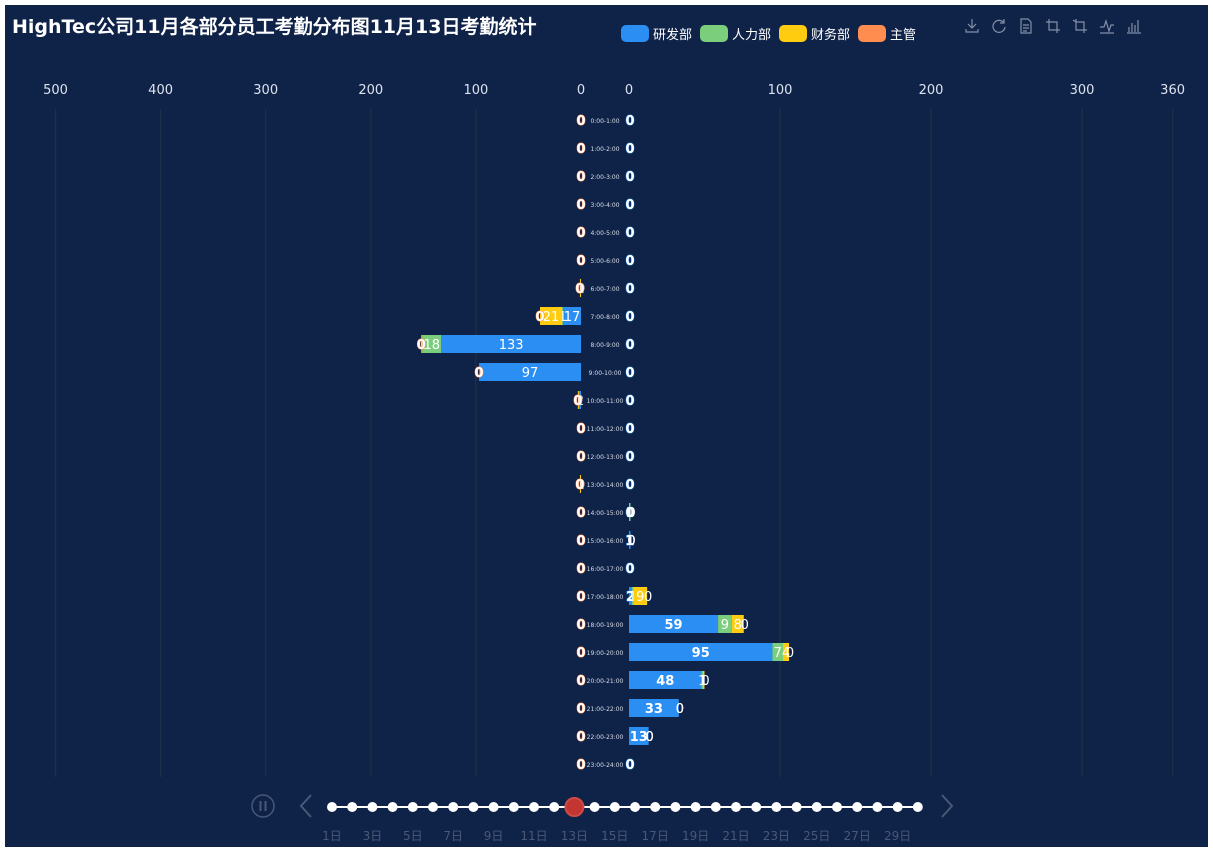 The height and width of the screenshot is (852, 1213). I want to click on left-bar-人力部, so click(432, 344).